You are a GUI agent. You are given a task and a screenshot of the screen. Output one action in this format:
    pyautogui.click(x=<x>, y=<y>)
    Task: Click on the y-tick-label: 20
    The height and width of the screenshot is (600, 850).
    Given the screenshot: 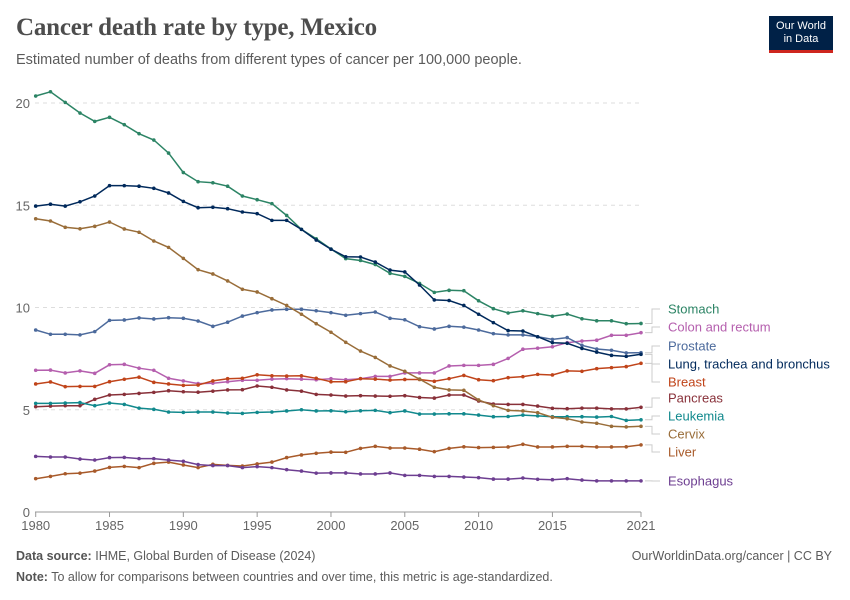 What is the action you would take?
    pyautogui.click(x=23, y=103)
    